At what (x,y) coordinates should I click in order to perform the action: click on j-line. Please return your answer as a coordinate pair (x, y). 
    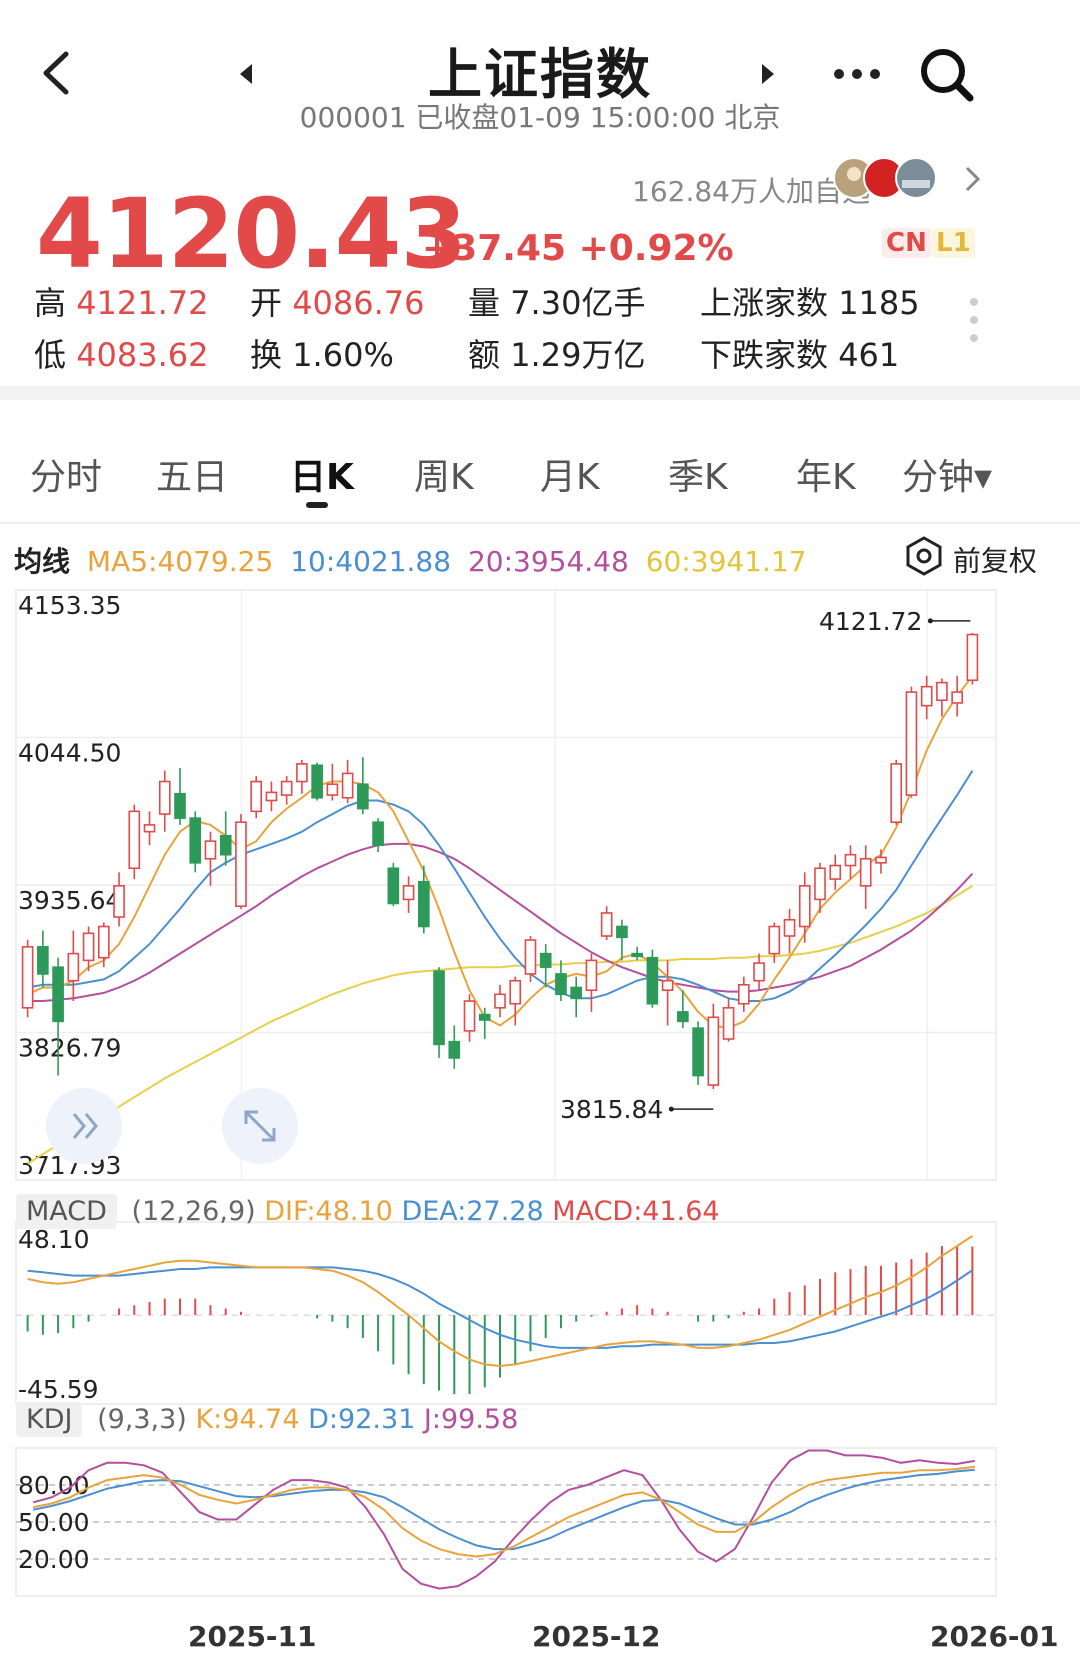
    Looking at the image, I should click on (503, 1519).